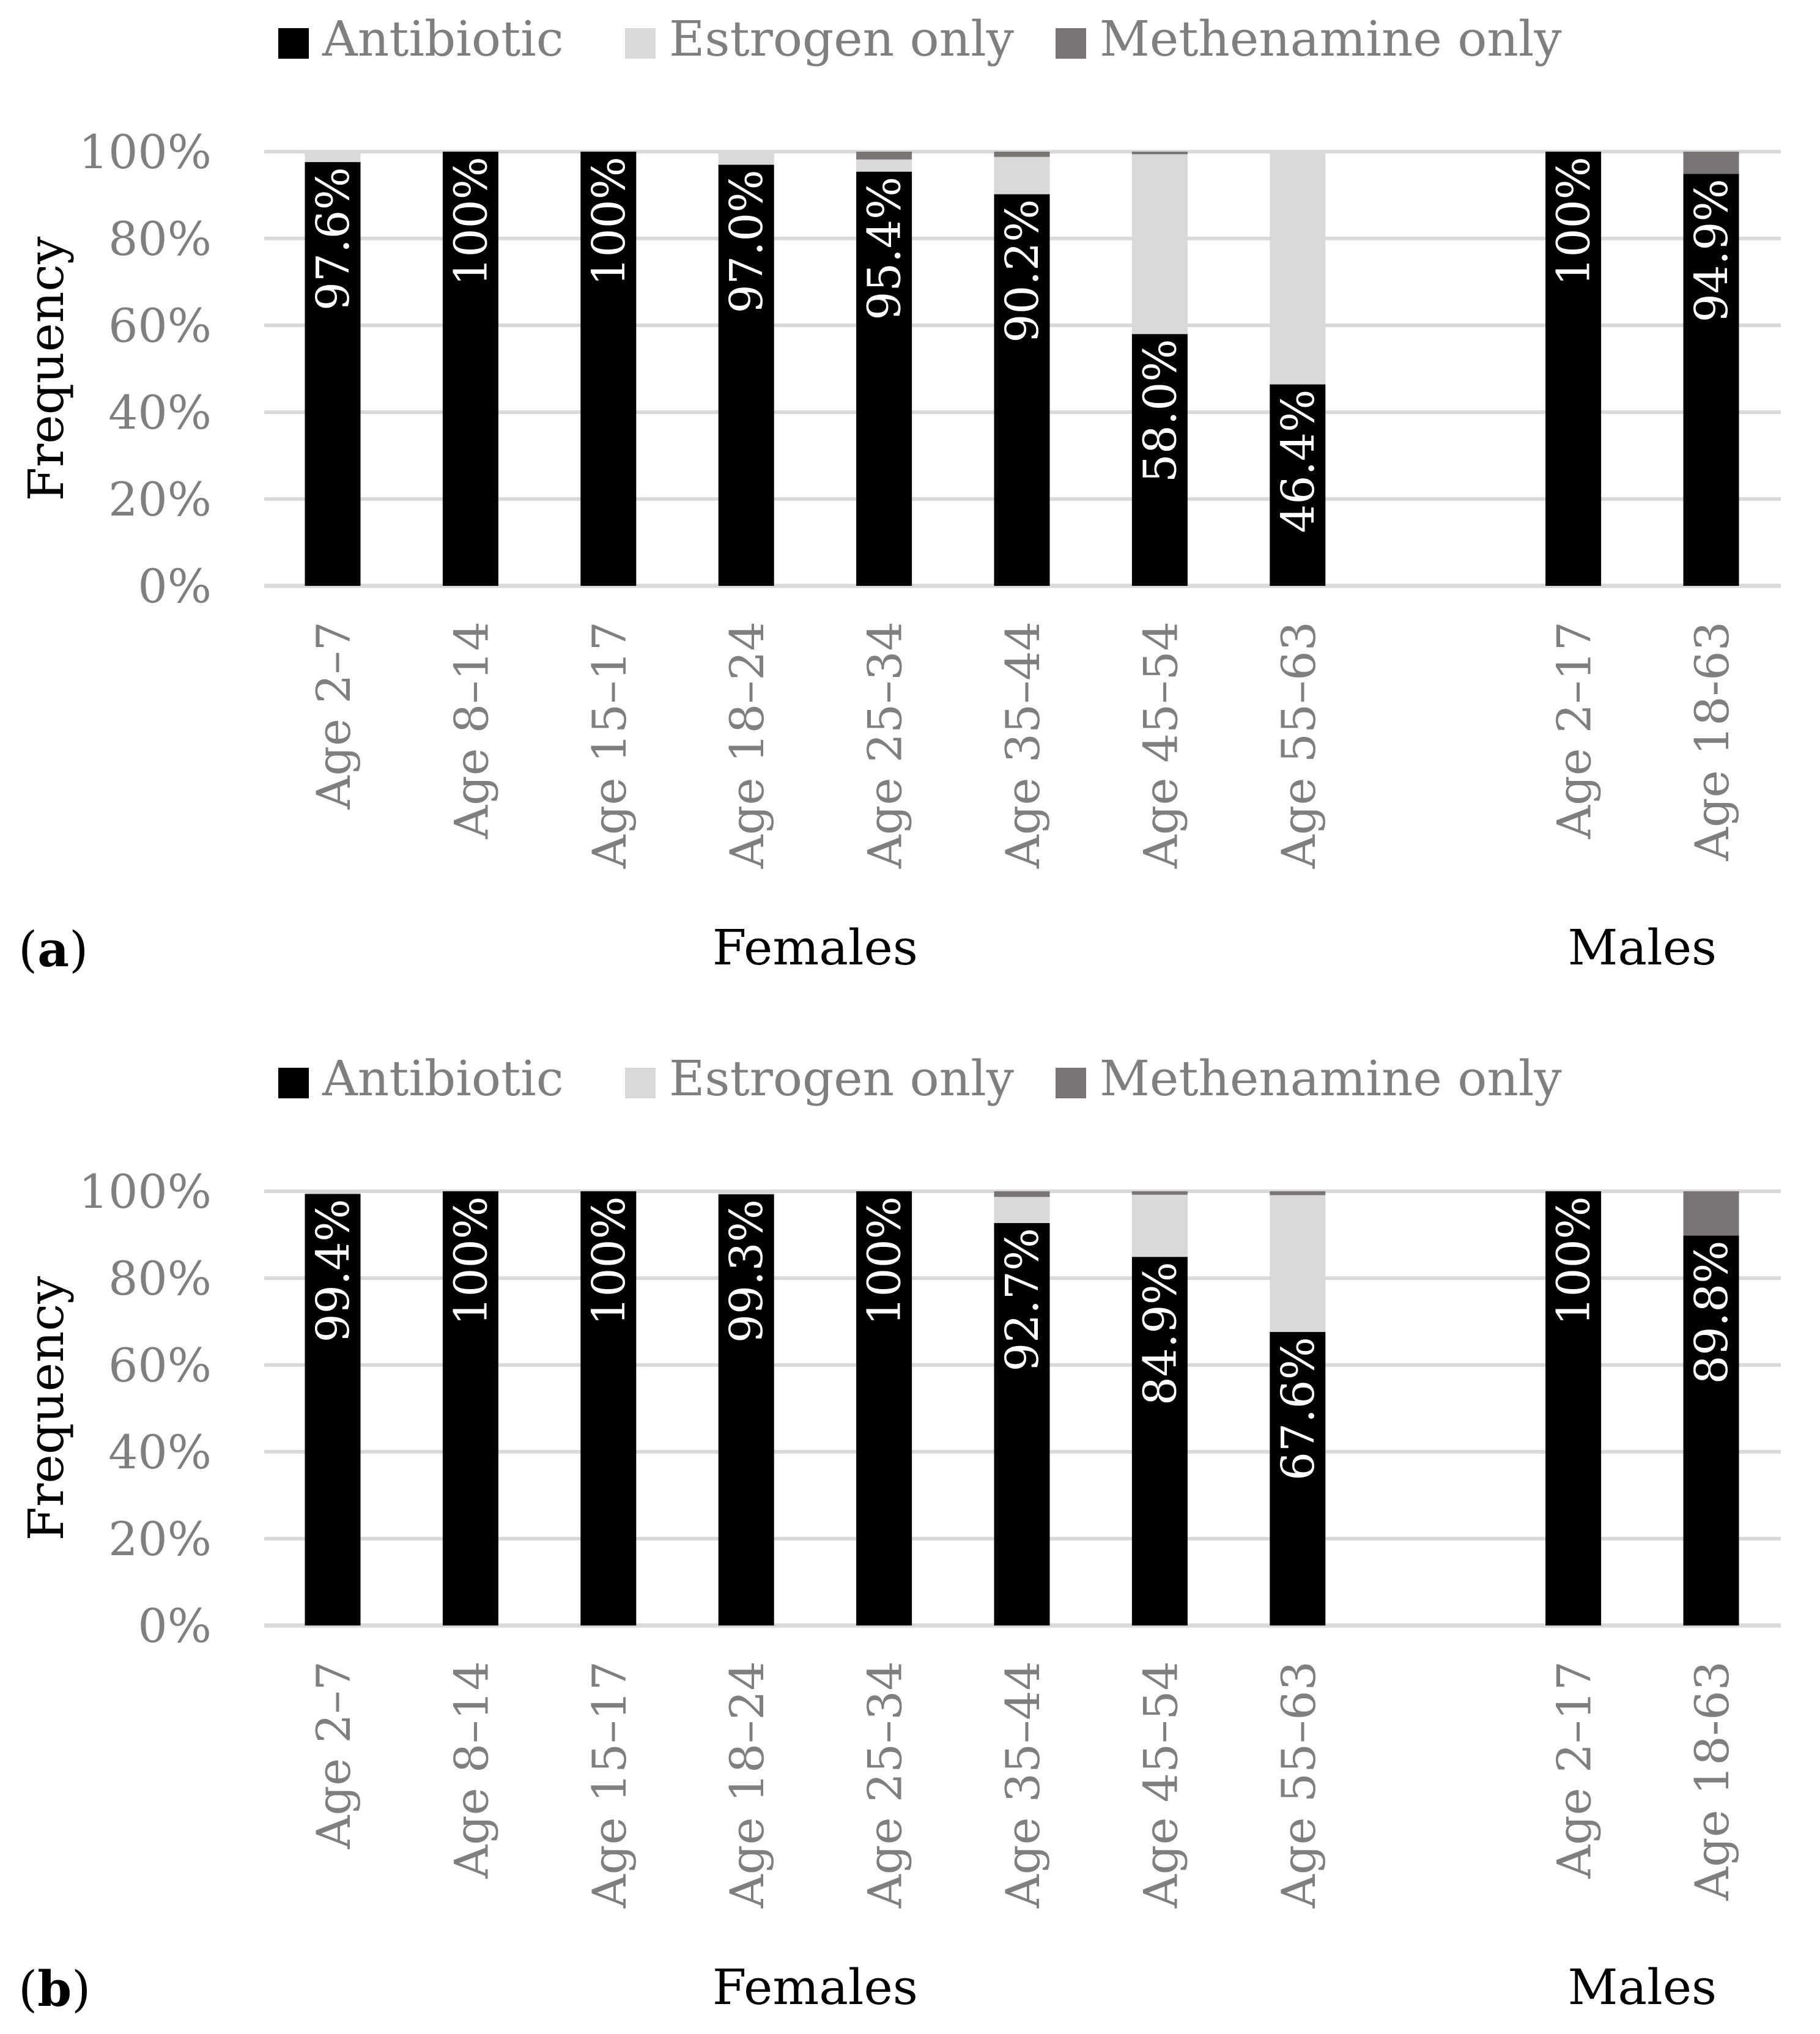 This screenshot has height=2034, width=1820. Describe the element at coordinates (641, 1083) in the screenshot. I see `legend-swatch-estrogen-only` at that location.